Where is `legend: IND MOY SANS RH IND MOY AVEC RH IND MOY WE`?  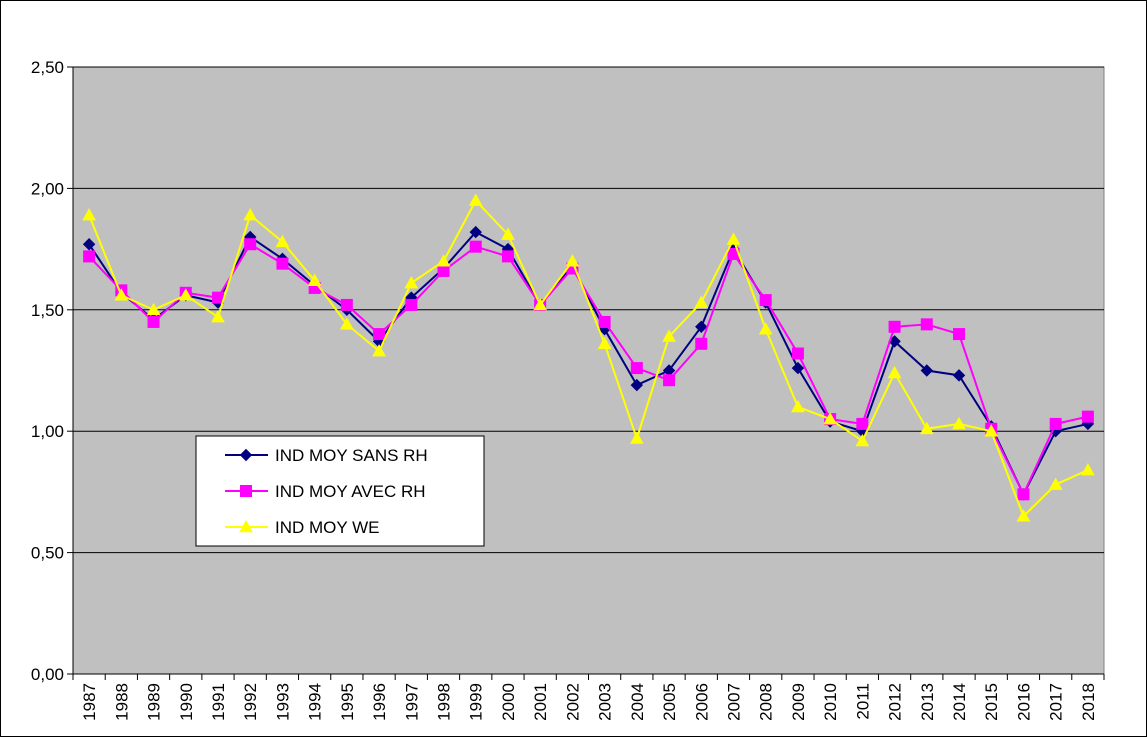 legend: IND MOY SANS RH IND MOY AVEC RH IND MOY WE is located at coordinates (340, 491).